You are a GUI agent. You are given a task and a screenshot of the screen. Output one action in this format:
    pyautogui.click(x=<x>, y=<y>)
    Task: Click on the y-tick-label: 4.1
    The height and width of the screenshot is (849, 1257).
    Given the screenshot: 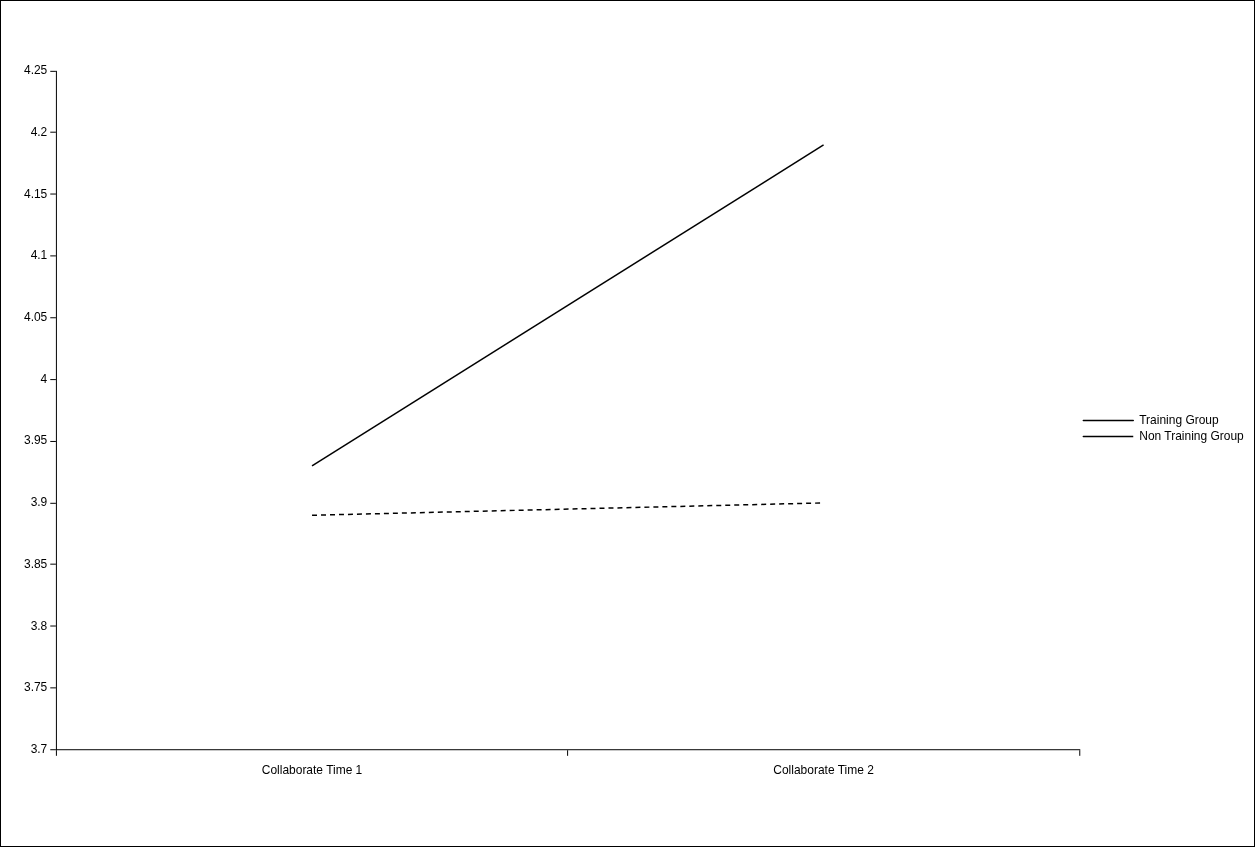 What is the action you would take?
    pyautogui.click(x=39, y=255)
    